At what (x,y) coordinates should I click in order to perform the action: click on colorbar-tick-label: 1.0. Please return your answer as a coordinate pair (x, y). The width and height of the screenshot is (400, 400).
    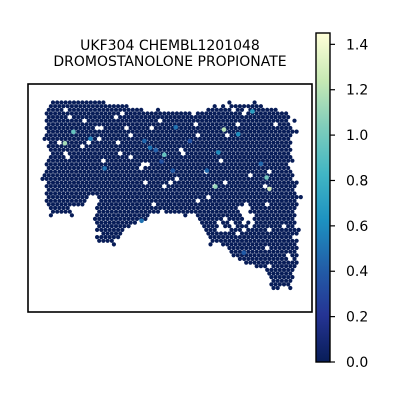
    Looking at the image, I should click on (357, 136).